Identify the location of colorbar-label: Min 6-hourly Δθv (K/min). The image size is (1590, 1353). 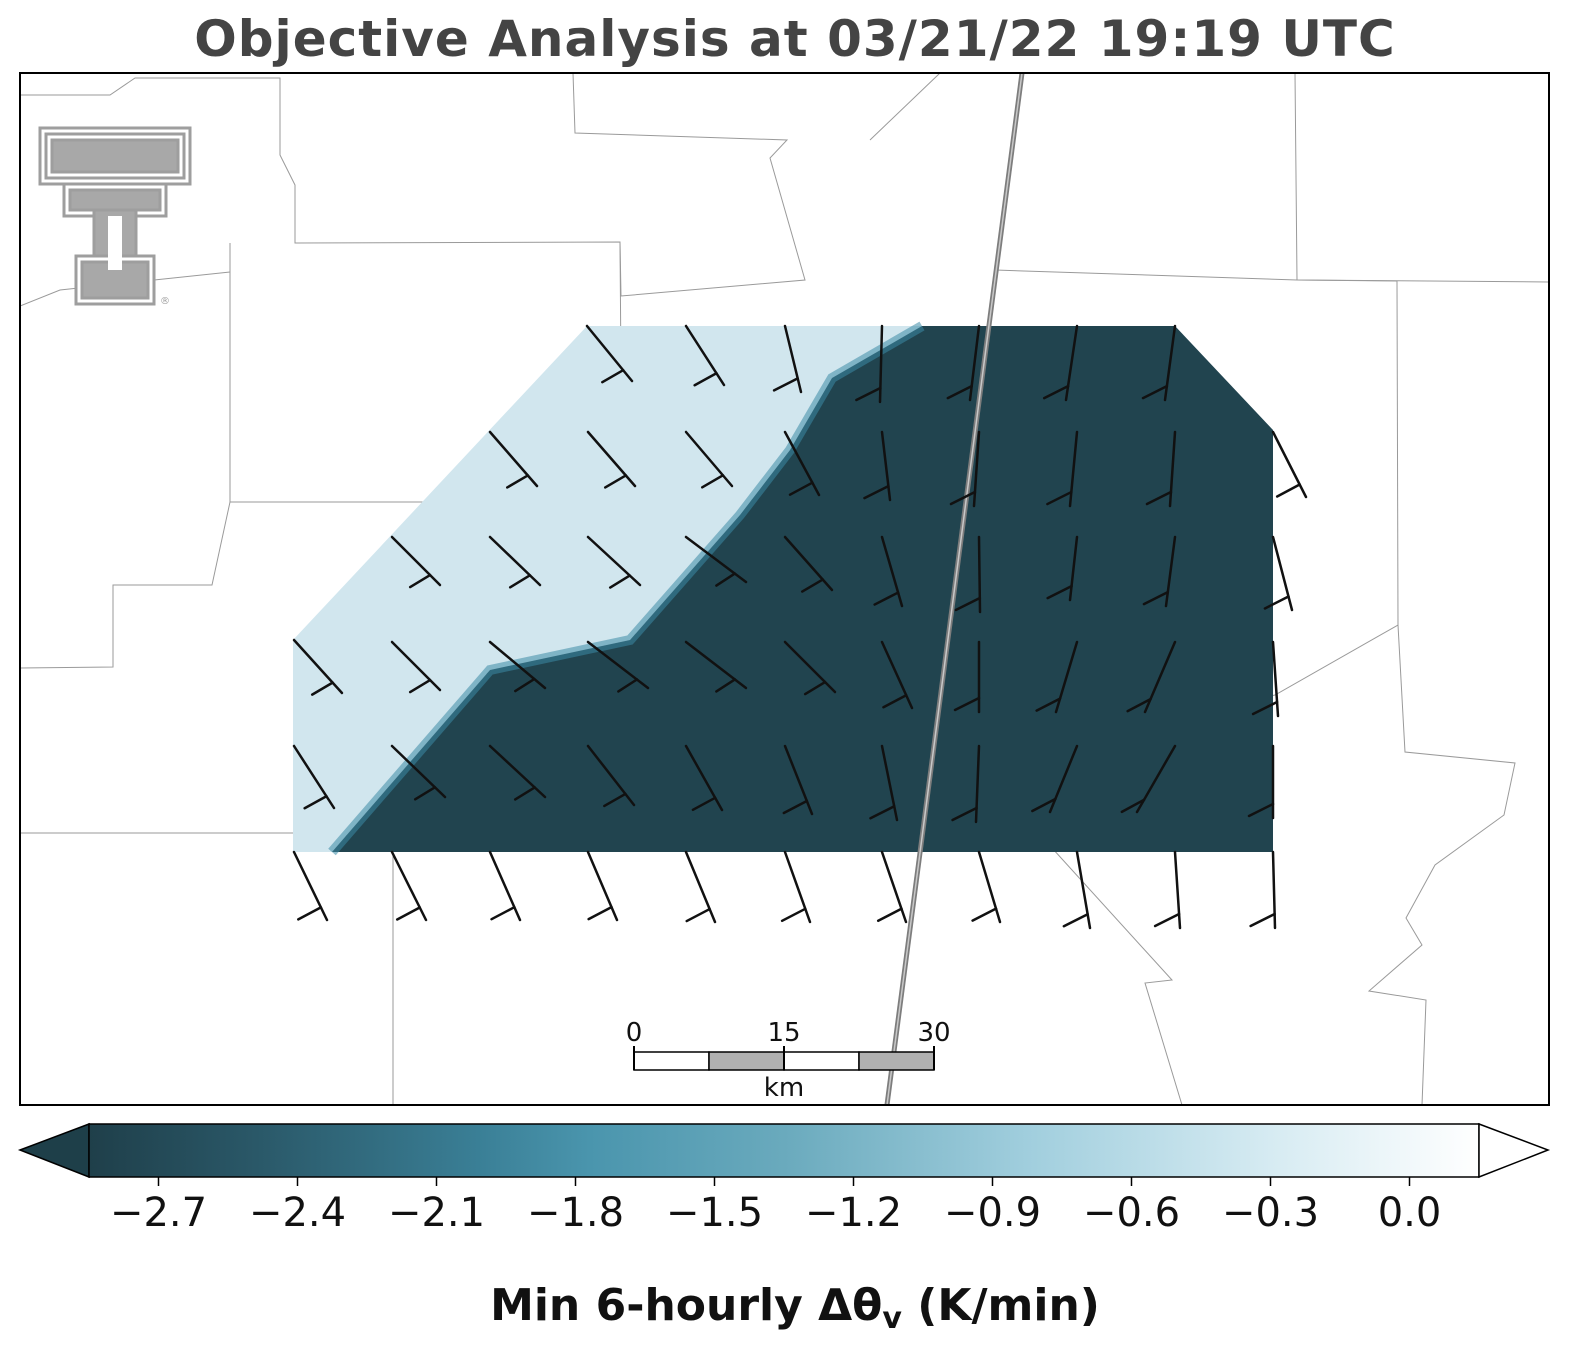
(795, 1308).